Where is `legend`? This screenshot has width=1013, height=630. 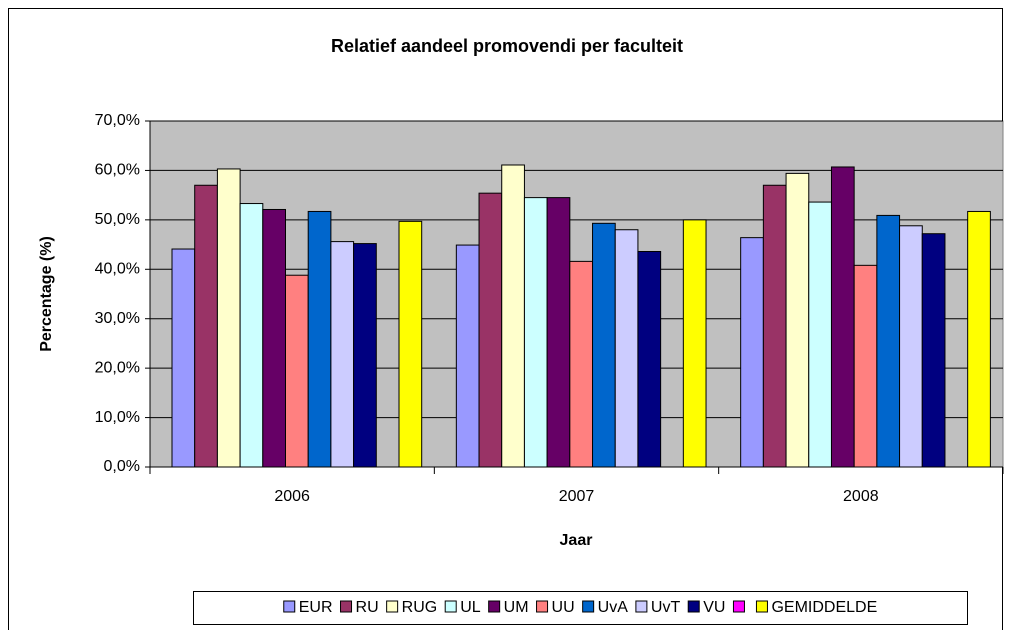
legend is located at coordinates (580, 608).